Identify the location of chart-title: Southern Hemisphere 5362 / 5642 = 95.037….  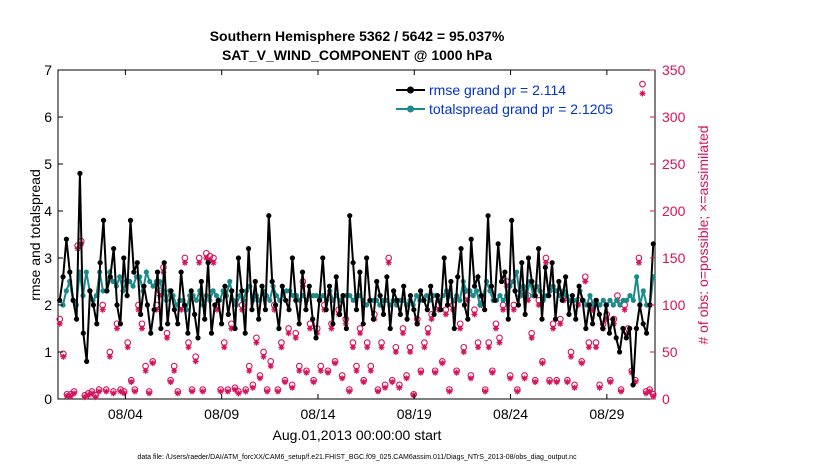
(357, 36).